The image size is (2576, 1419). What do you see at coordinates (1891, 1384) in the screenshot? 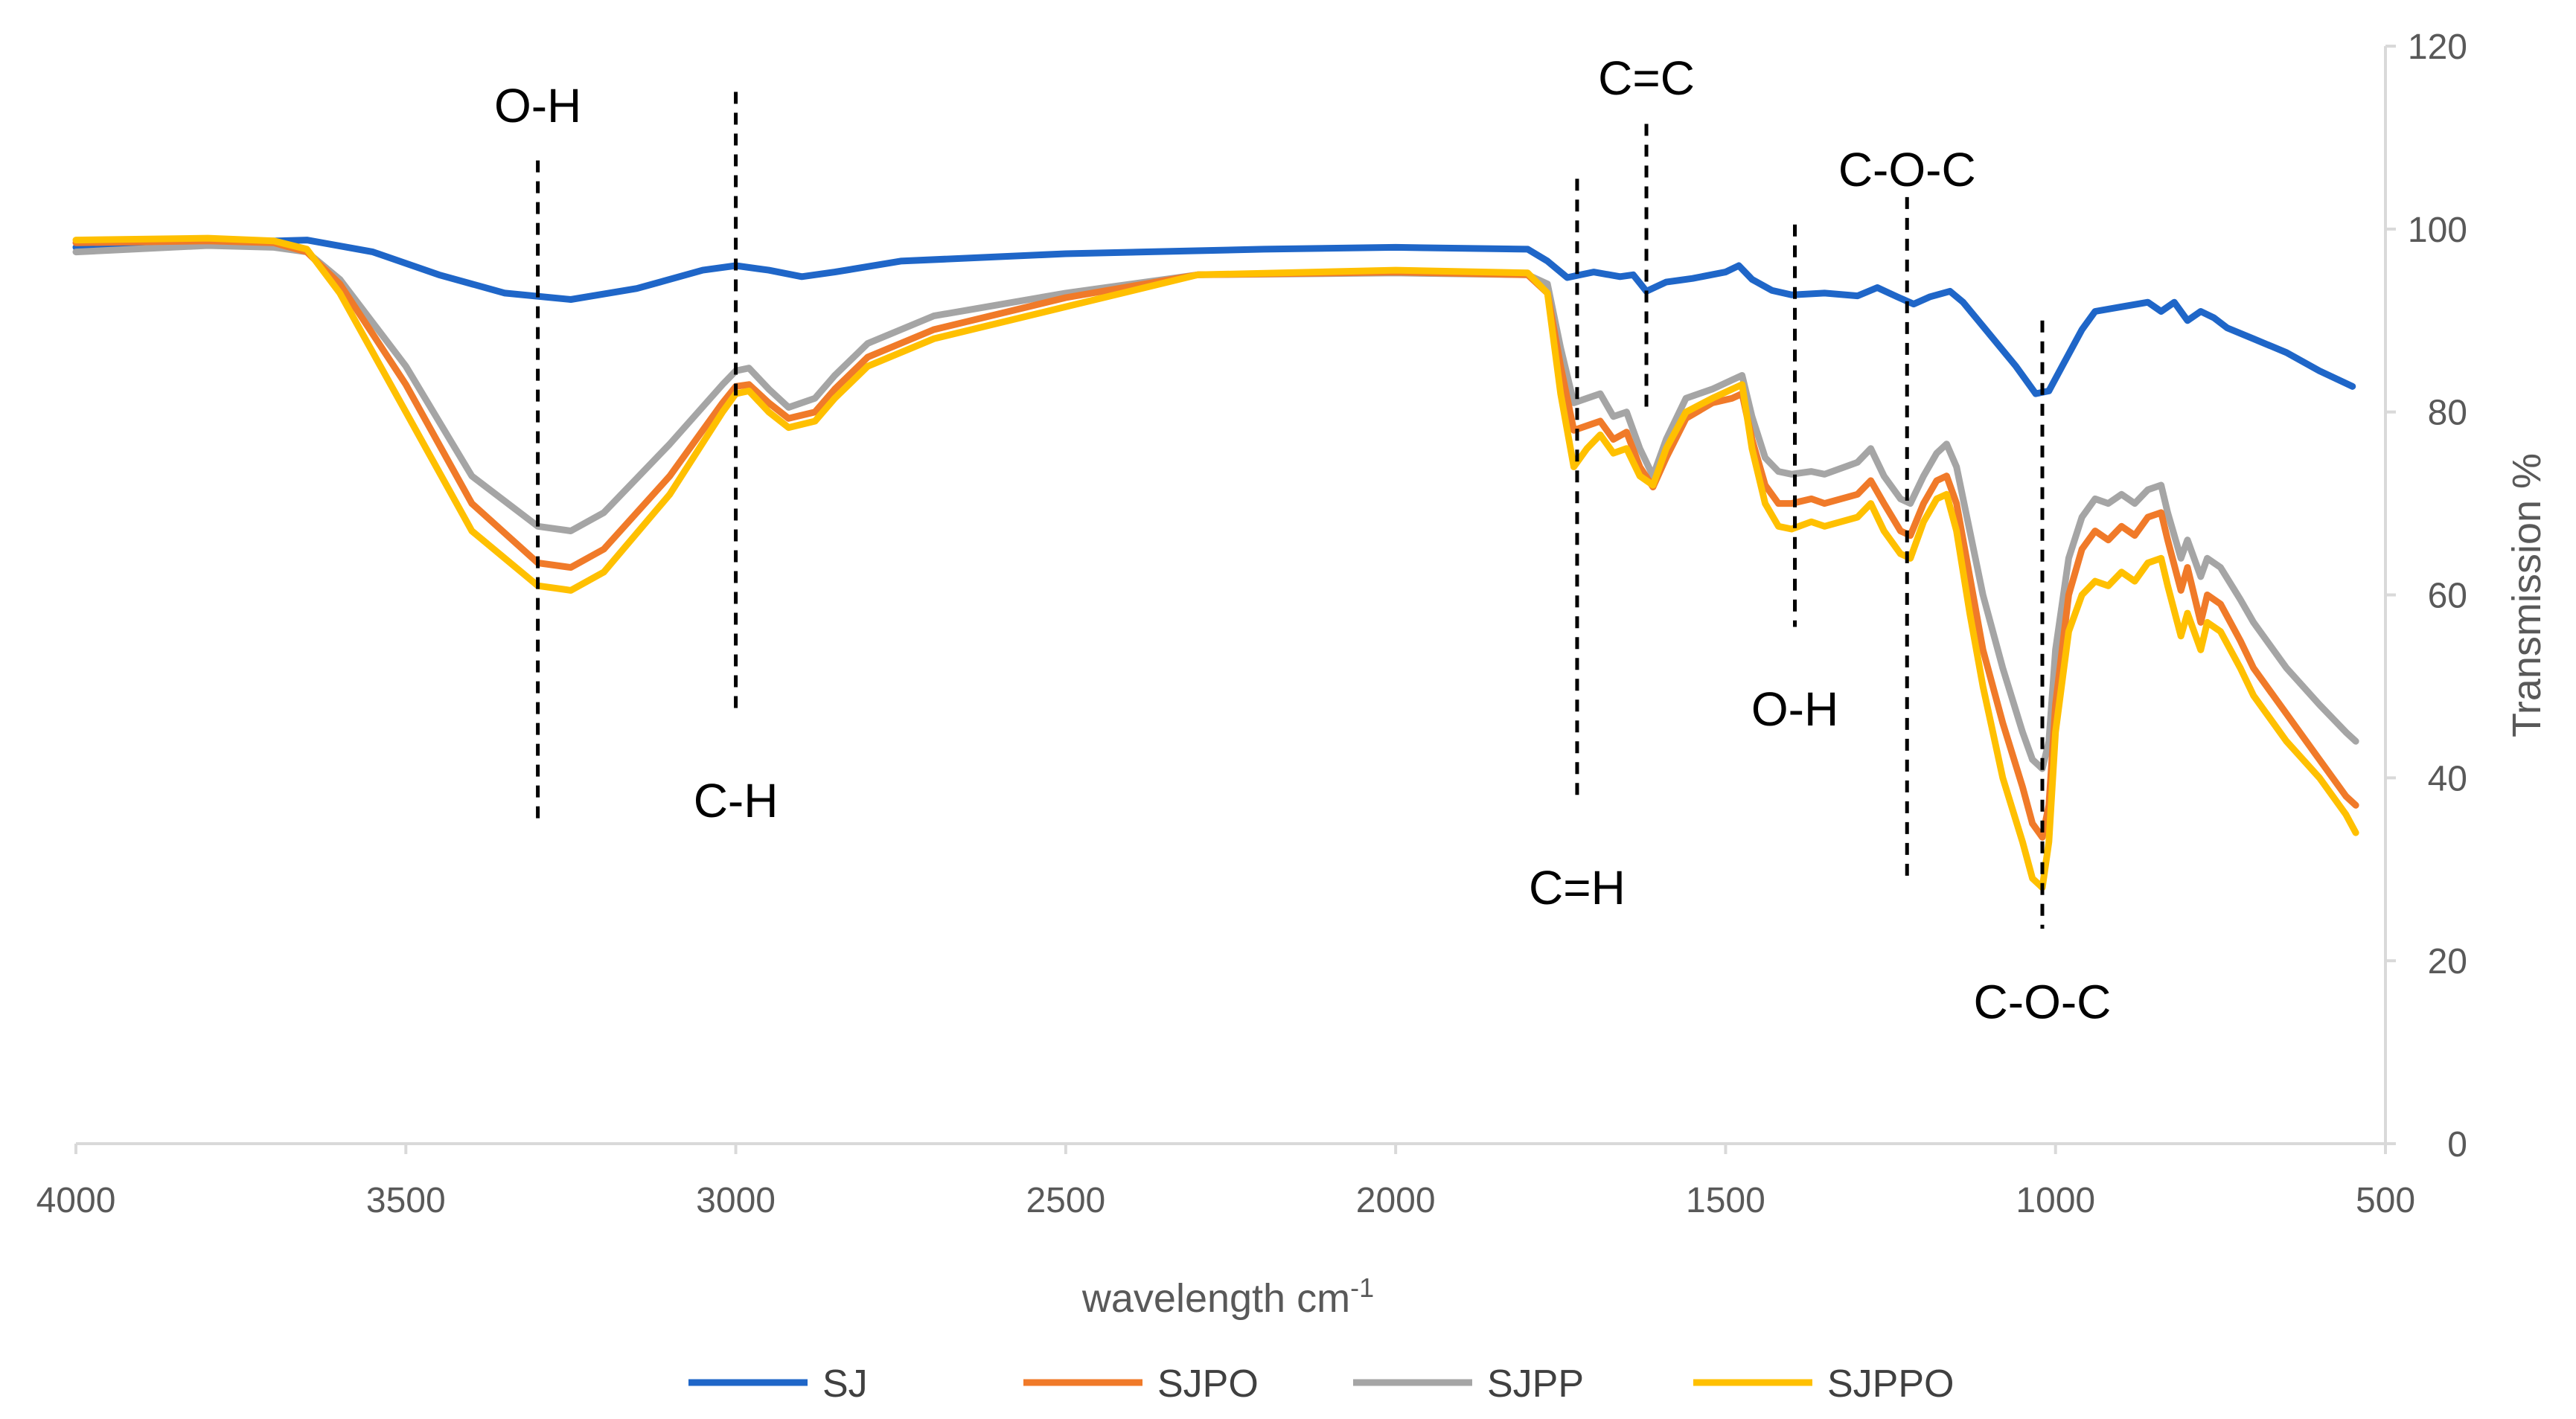
I see `legend-label-sjppo: SJPPO` at bounding box center [1891, 1384].